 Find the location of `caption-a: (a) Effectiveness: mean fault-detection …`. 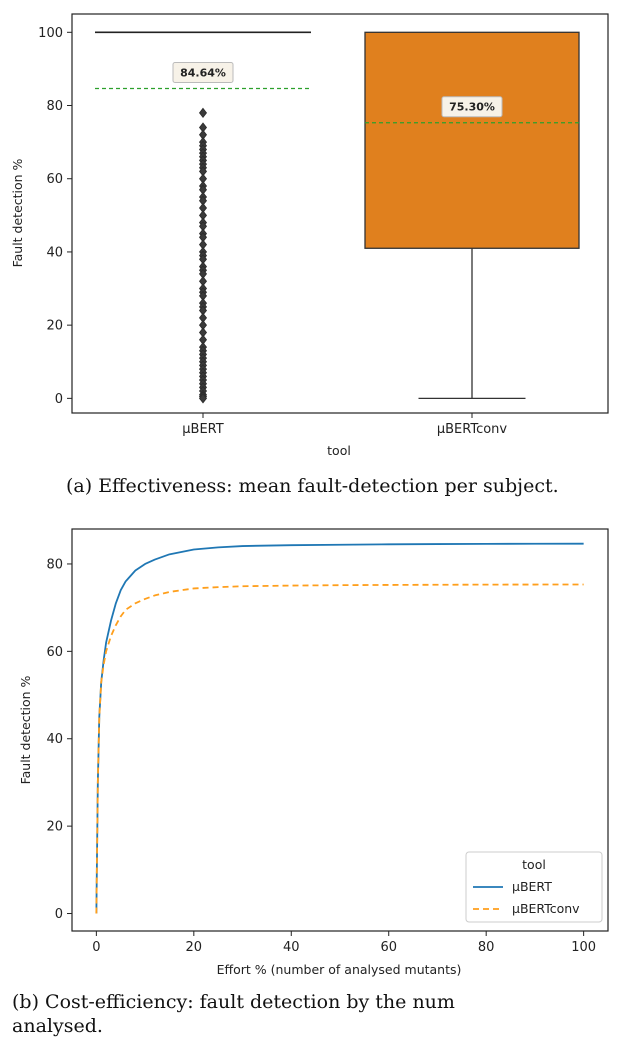

caption-a: (a) Effectiveness: mean fault-detection … is located at coordinates (312, 486).